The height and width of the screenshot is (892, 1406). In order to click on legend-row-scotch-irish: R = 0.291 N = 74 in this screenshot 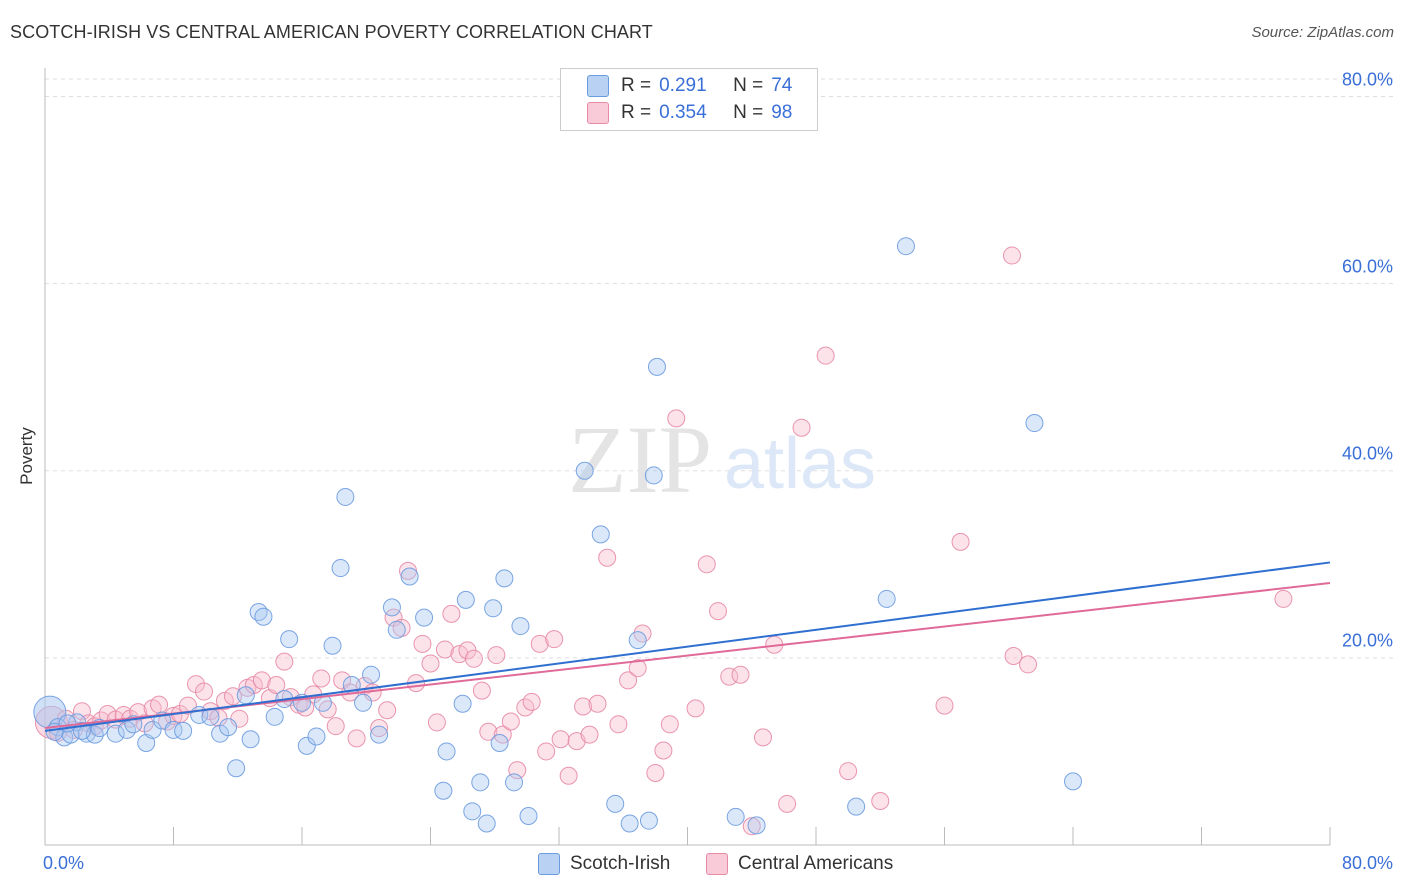, I will do `click(689, 86)`.